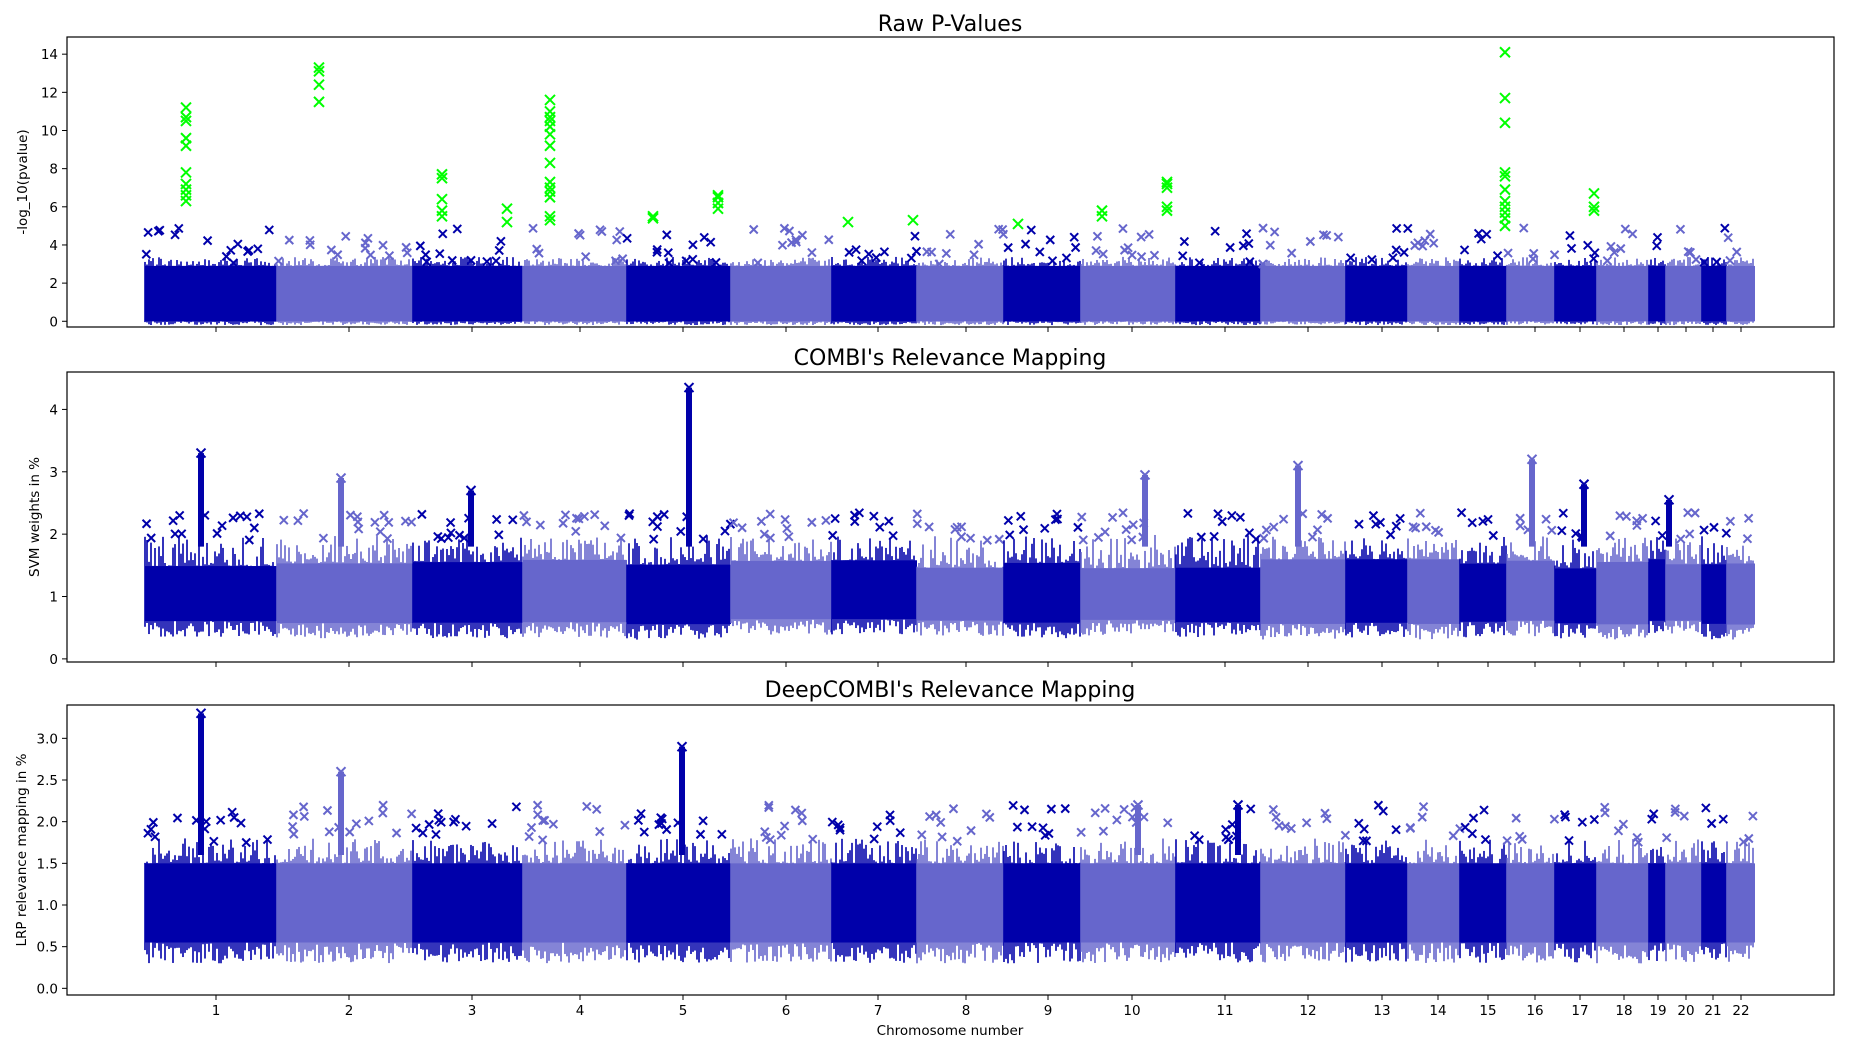  Describe the element at coordinates (1487, 1011) in the screenshot. I see `x-tick-label: 15` at that location.